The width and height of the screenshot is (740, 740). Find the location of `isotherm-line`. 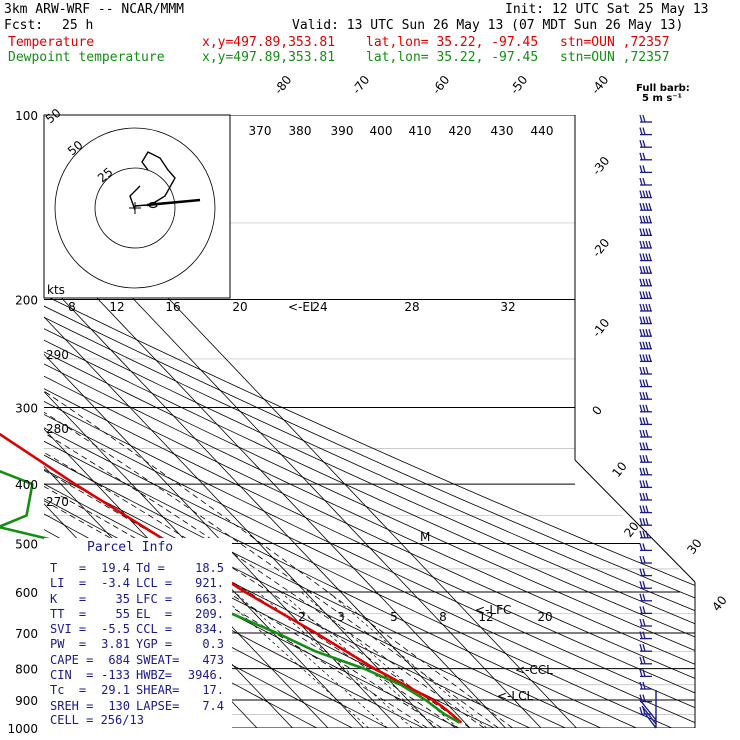

isotherm-line is located at coordinates (4, 421).